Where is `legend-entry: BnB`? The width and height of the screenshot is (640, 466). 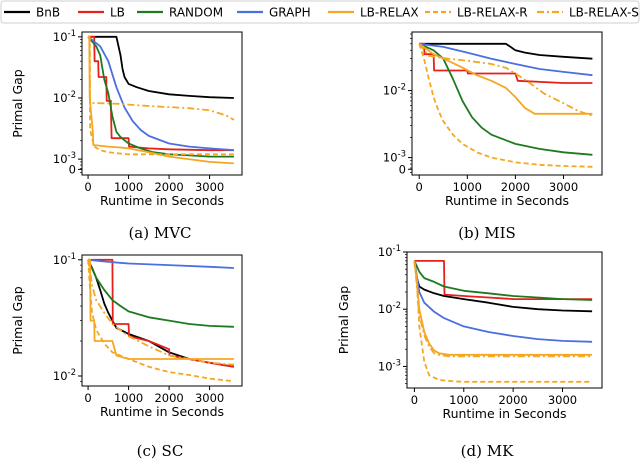 legend-entry: BnB is located at coordinates (32, 13).